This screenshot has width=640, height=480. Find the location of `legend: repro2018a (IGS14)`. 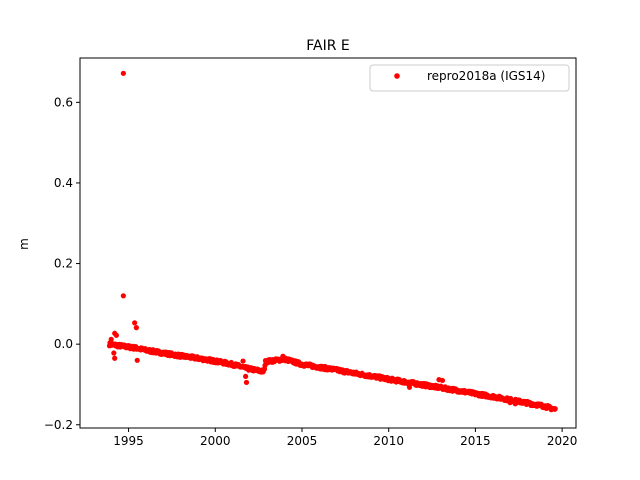

legend: repro2018a (IGS14) is located at coordinates (469, 78).